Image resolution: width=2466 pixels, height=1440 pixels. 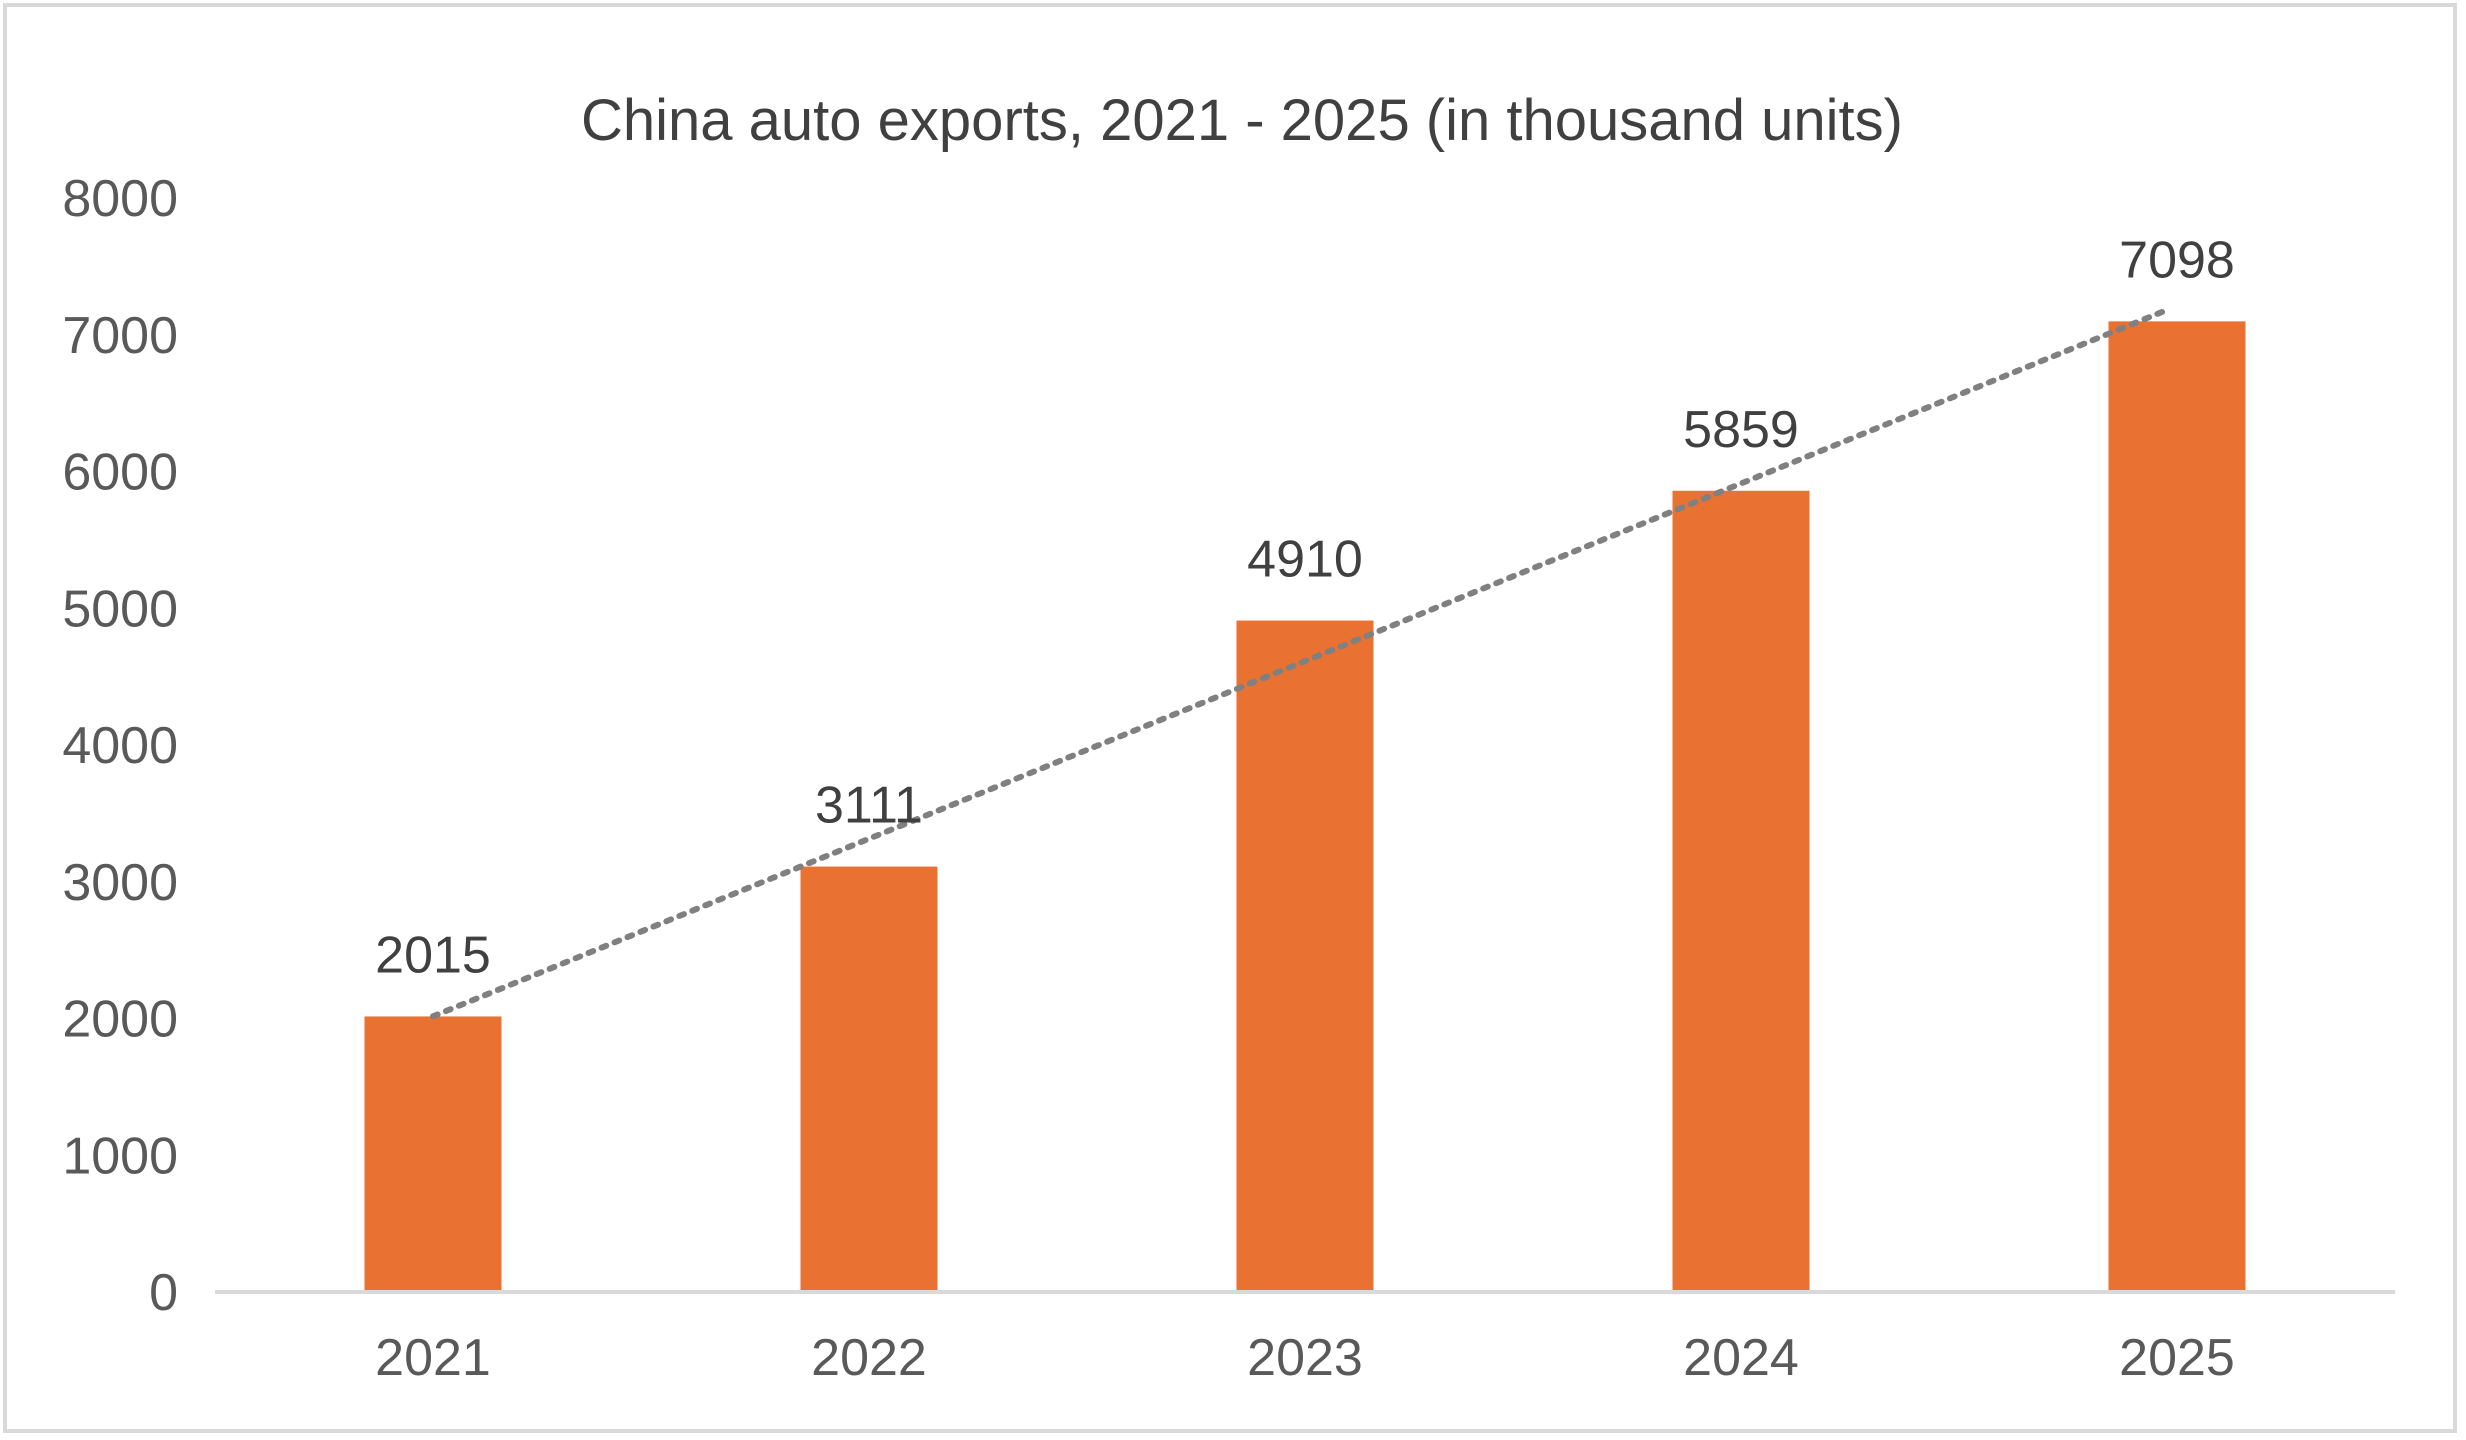 What do you see at coordinates (120, 609) in the screenshot?
I see `y-tick-label: 5000` at bounding box center [120, 609].